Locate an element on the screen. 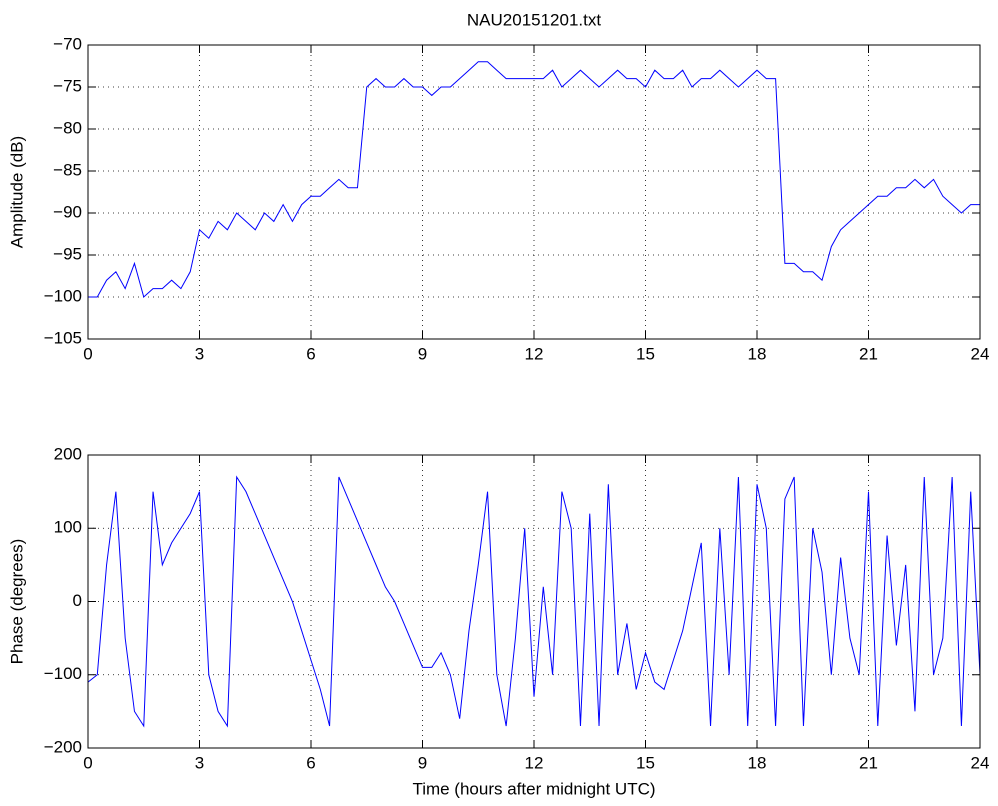 The height and width of the screenshot is (806, 998). chart-title: NAU20151201.txt is located at coordinates (534, 19).